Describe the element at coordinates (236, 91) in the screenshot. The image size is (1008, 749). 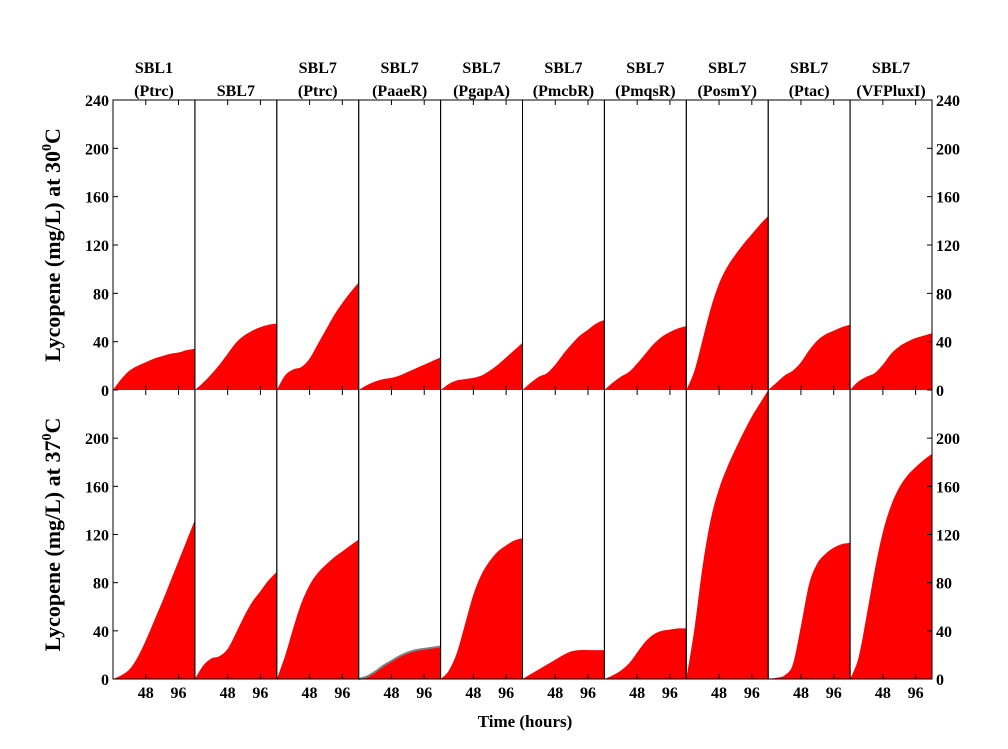
I see `panel-title-line2: SBL7` at that location.